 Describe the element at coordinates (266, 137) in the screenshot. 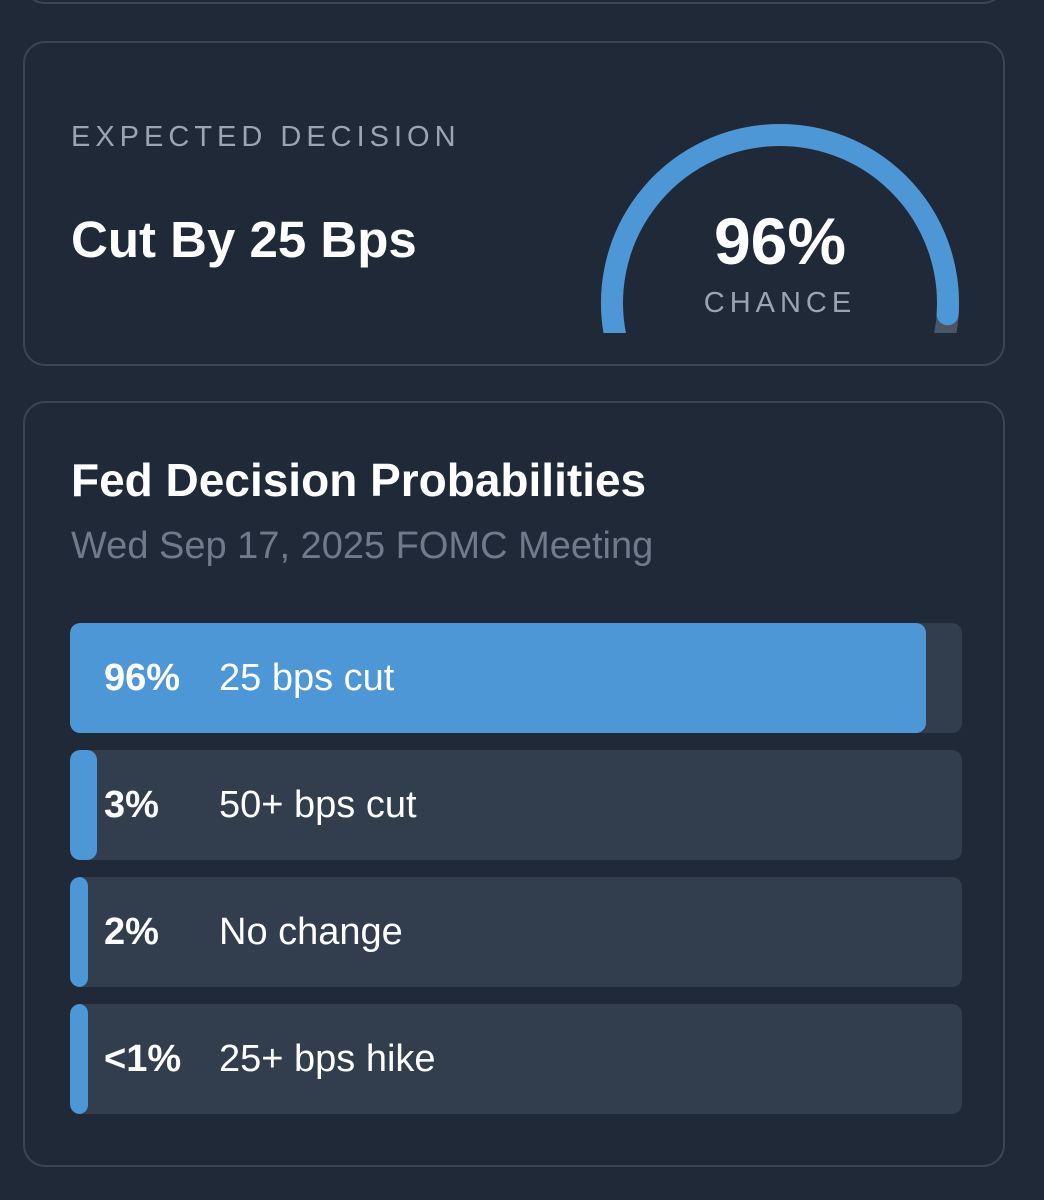

I see `expected-decision-eyebrow: EXPECTED DECISION` at that location.